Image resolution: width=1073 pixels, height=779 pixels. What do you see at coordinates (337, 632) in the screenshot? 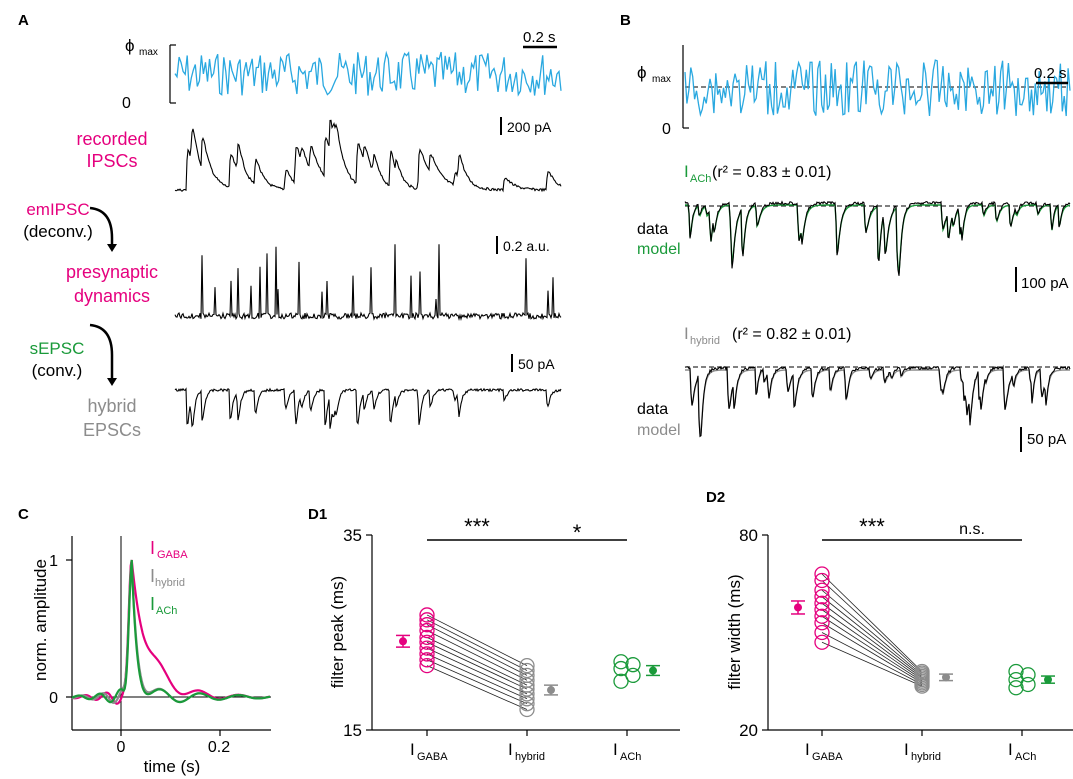
I see `d1-ylabel: filter peak (ms)` at bounding box center [337, 632].